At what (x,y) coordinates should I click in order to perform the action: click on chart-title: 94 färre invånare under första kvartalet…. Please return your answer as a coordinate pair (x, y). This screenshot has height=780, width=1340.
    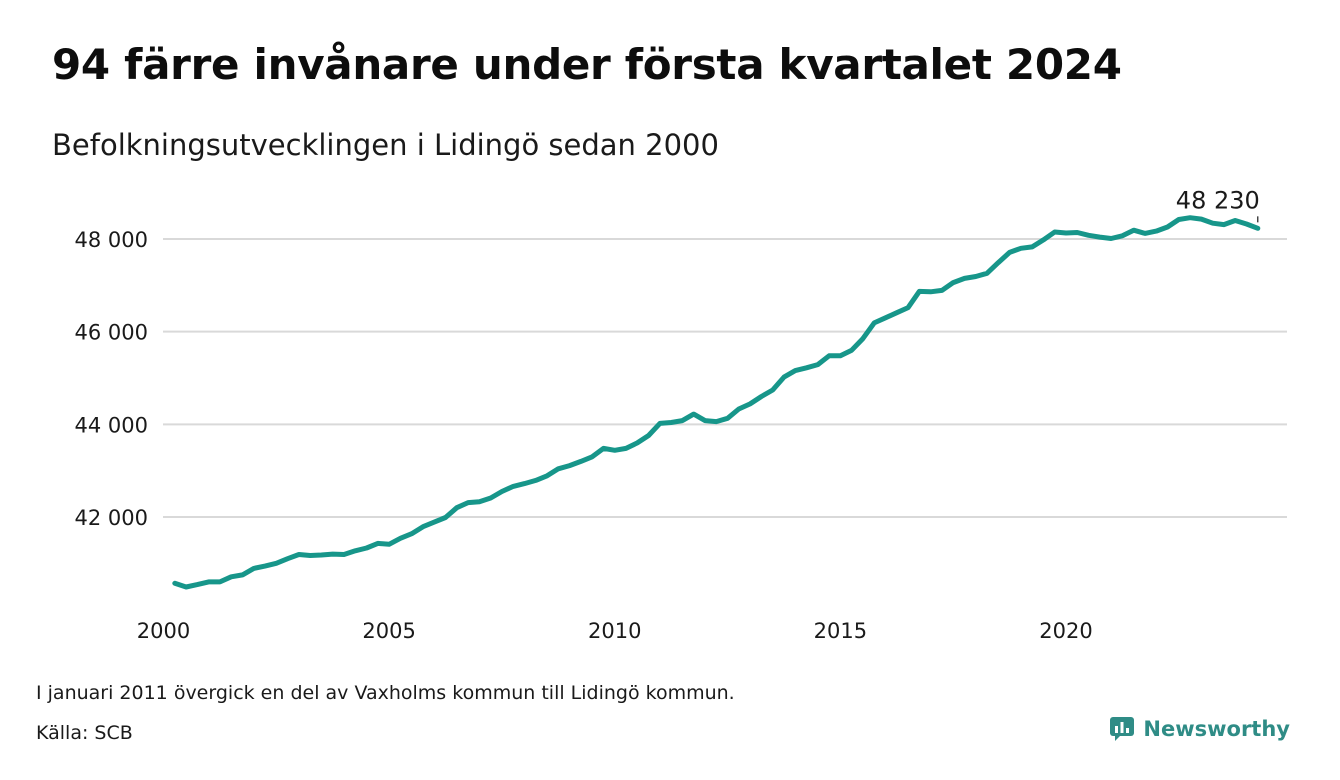
    Looking at the image, I should click on (587, 64).